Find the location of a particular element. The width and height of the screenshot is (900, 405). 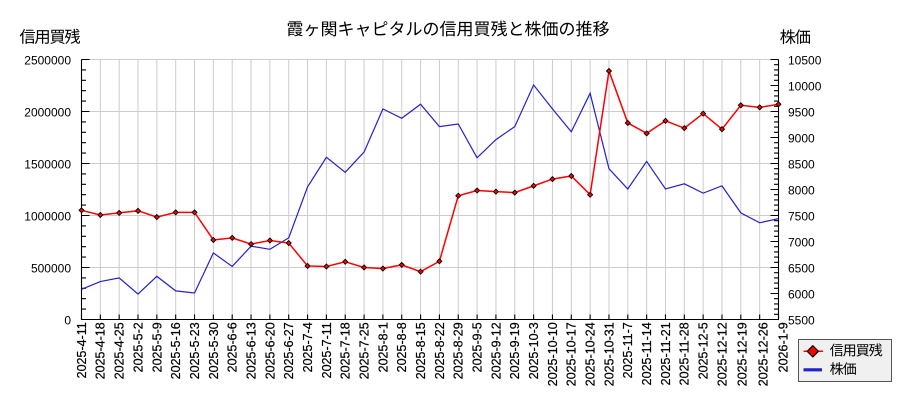

svg-text: 2025-11-21 is located at coordinates (666, 353).